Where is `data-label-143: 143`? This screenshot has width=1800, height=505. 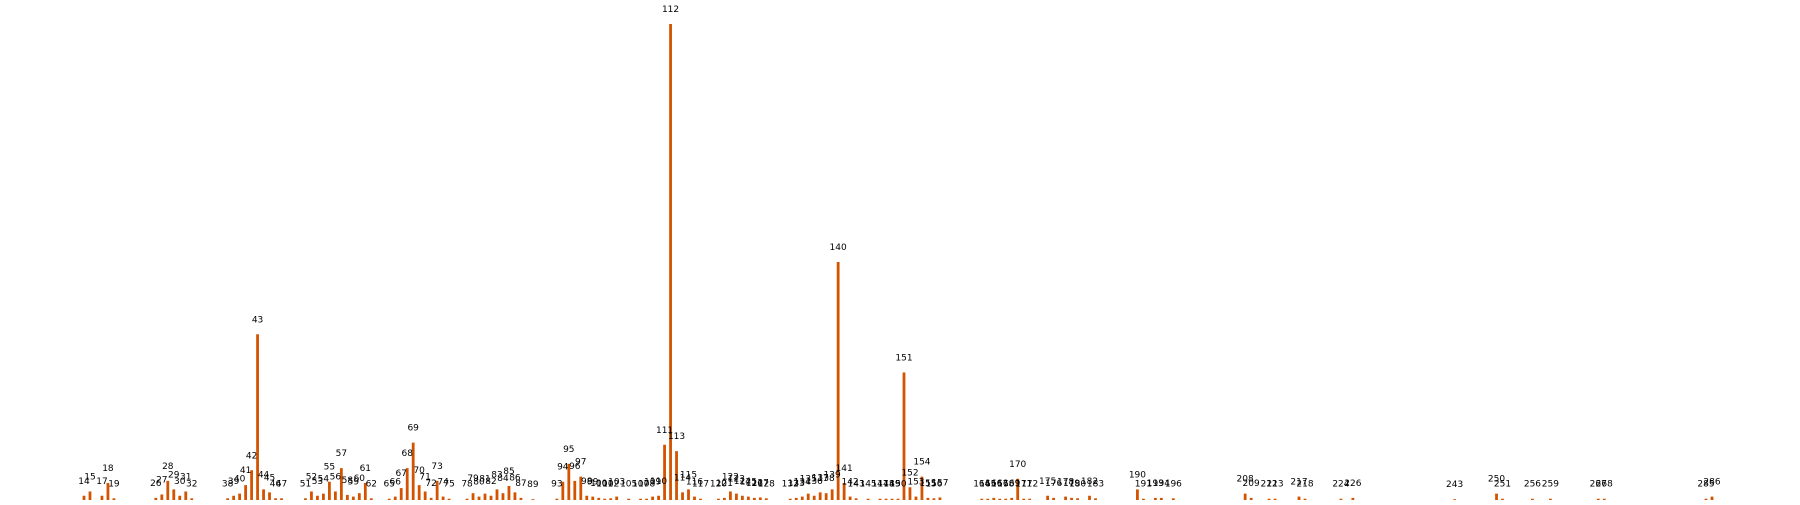
data-label-143: 143 is located at coordinates (856, 484).